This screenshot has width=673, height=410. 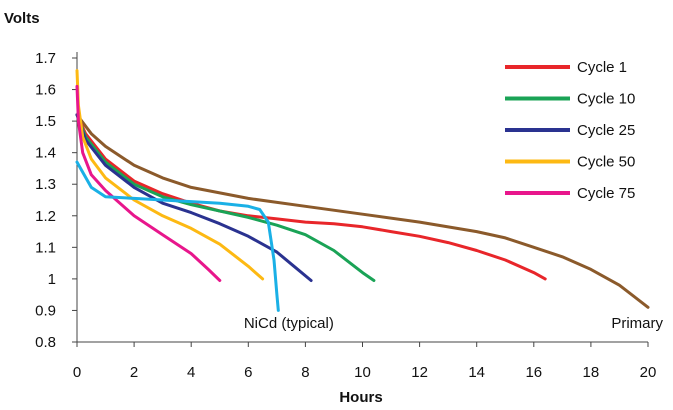 I want to click on annotation-label: Primary, so click(x=637, y=323).